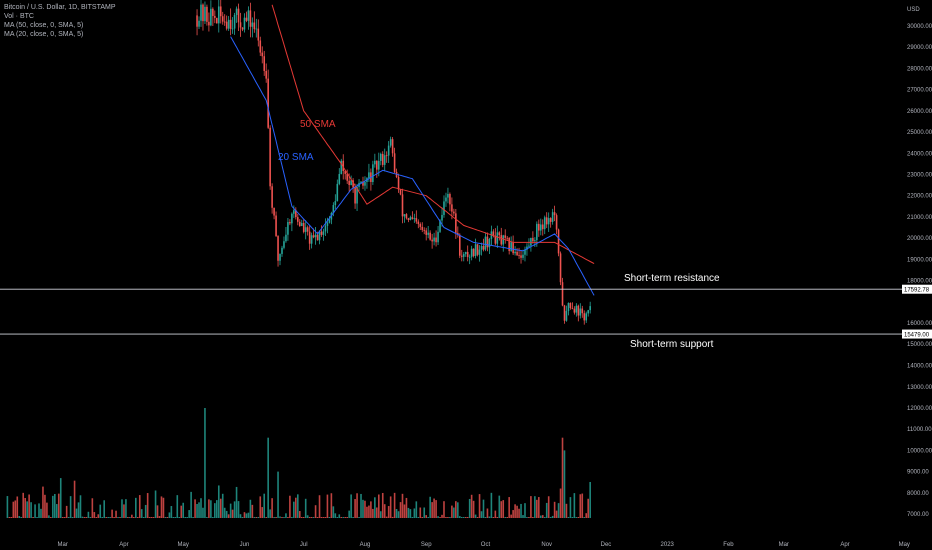  I want to click on currency-label: USD, so click(913, 10).